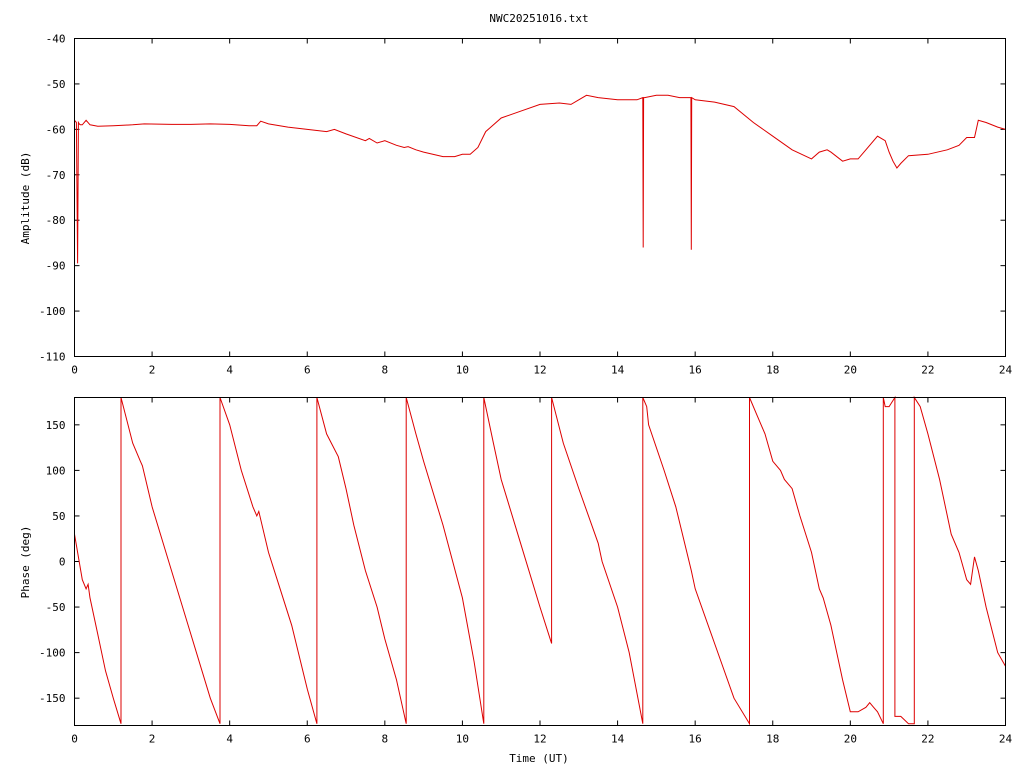  What do you see at coordinates (229, 370) in the screenshot?
I see `amplitude-x-tick-label: 4` at bounding box center [229, 370].